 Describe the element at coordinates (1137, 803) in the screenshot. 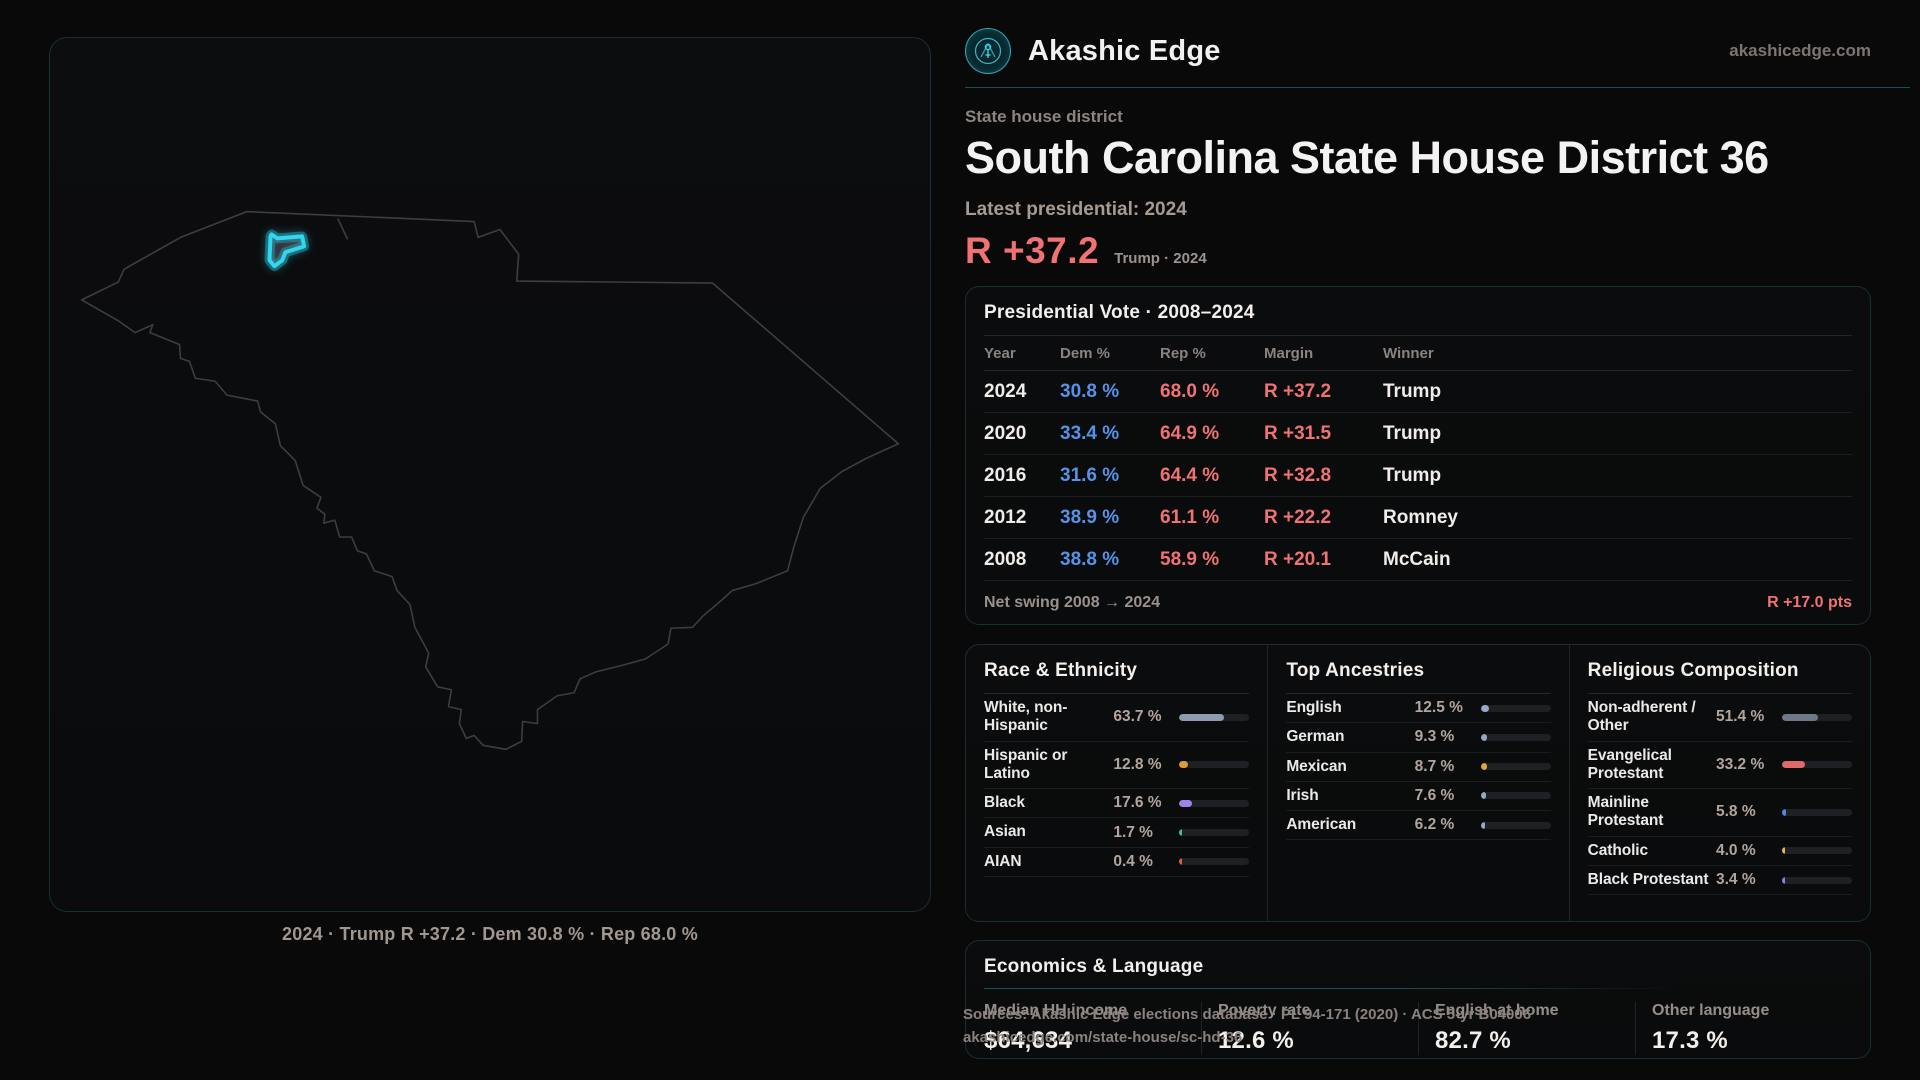

I see `demo-value: 17.6 %` at that location.